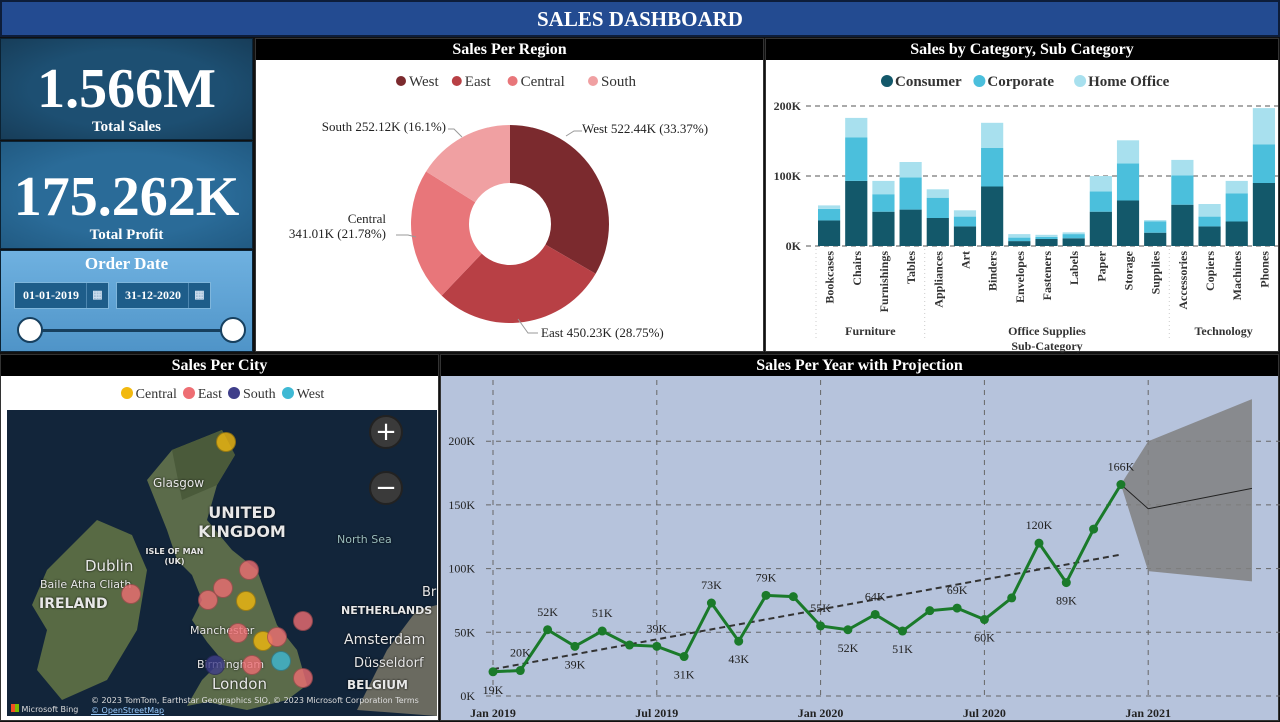 The width and height of the screenshot is (1280, 722). I want to click on total-profit-label: Total Profit, so click(126, 235).